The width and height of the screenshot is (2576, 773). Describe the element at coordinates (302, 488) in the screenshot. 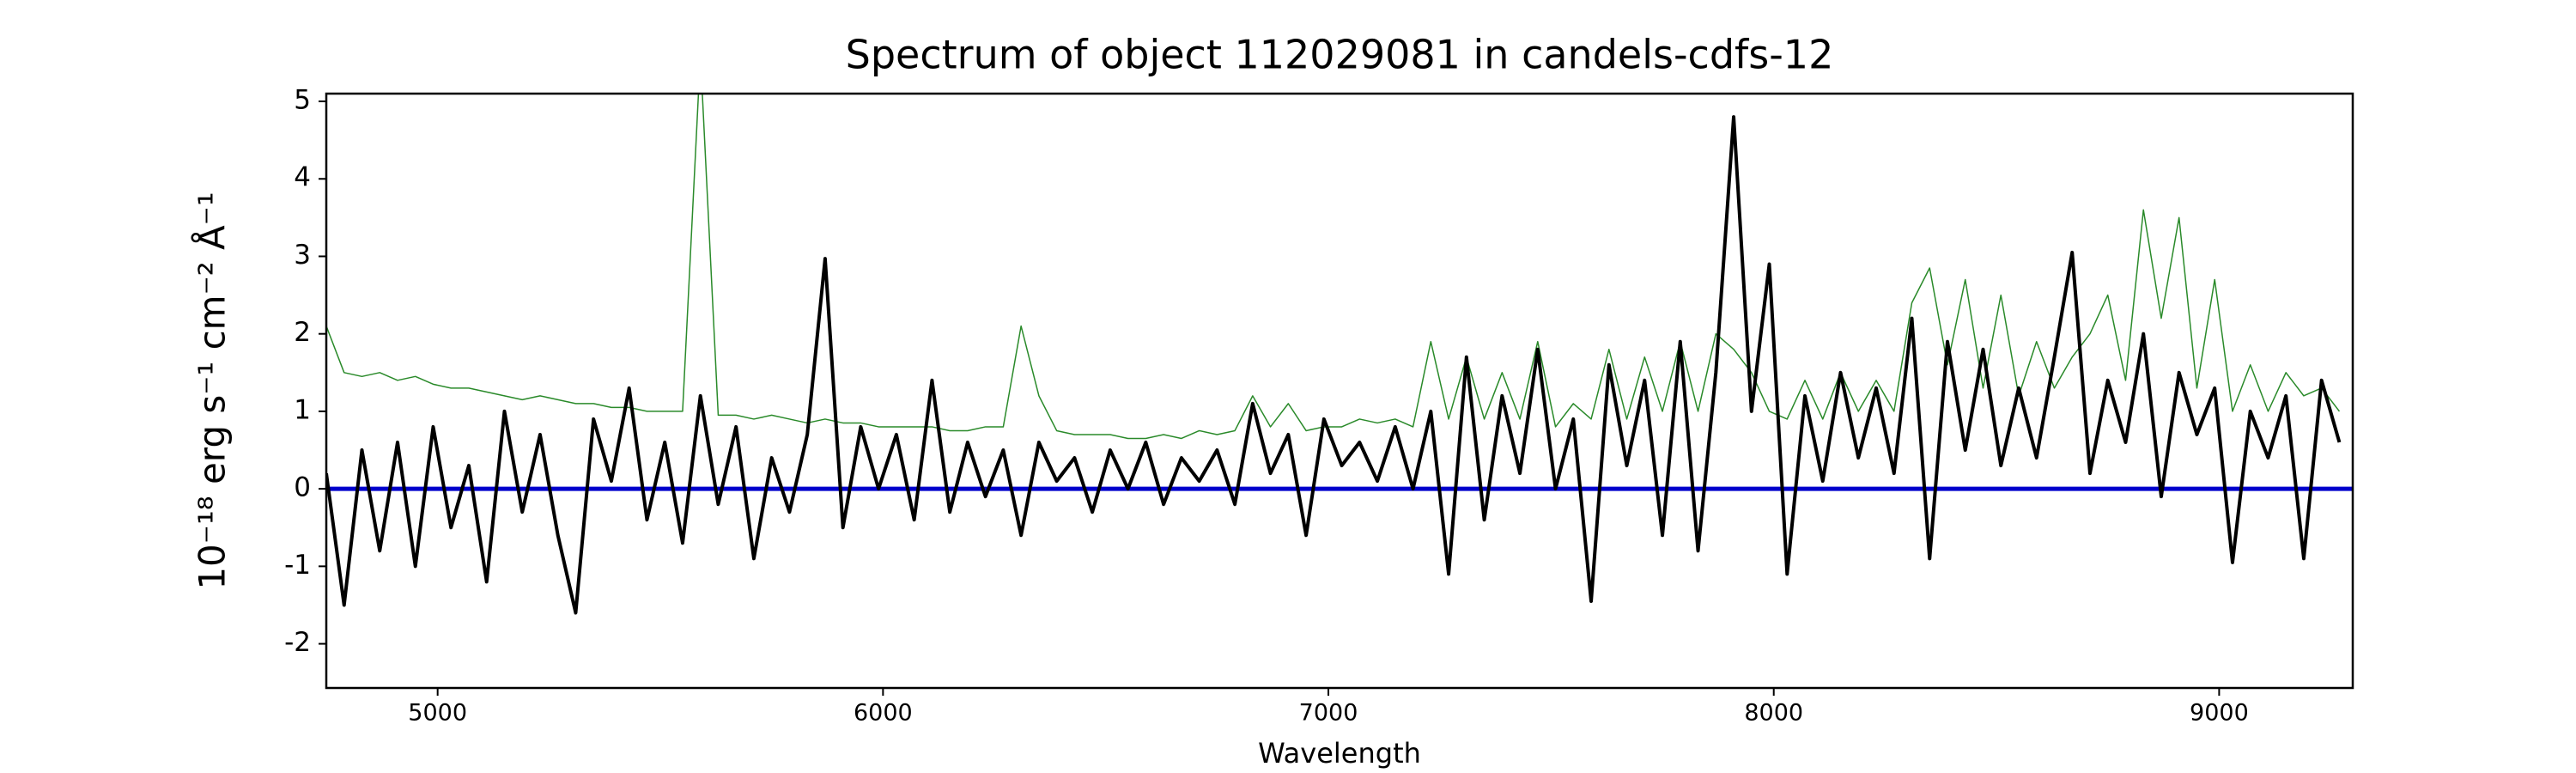

I see `y-tick-label: 0` at that location.